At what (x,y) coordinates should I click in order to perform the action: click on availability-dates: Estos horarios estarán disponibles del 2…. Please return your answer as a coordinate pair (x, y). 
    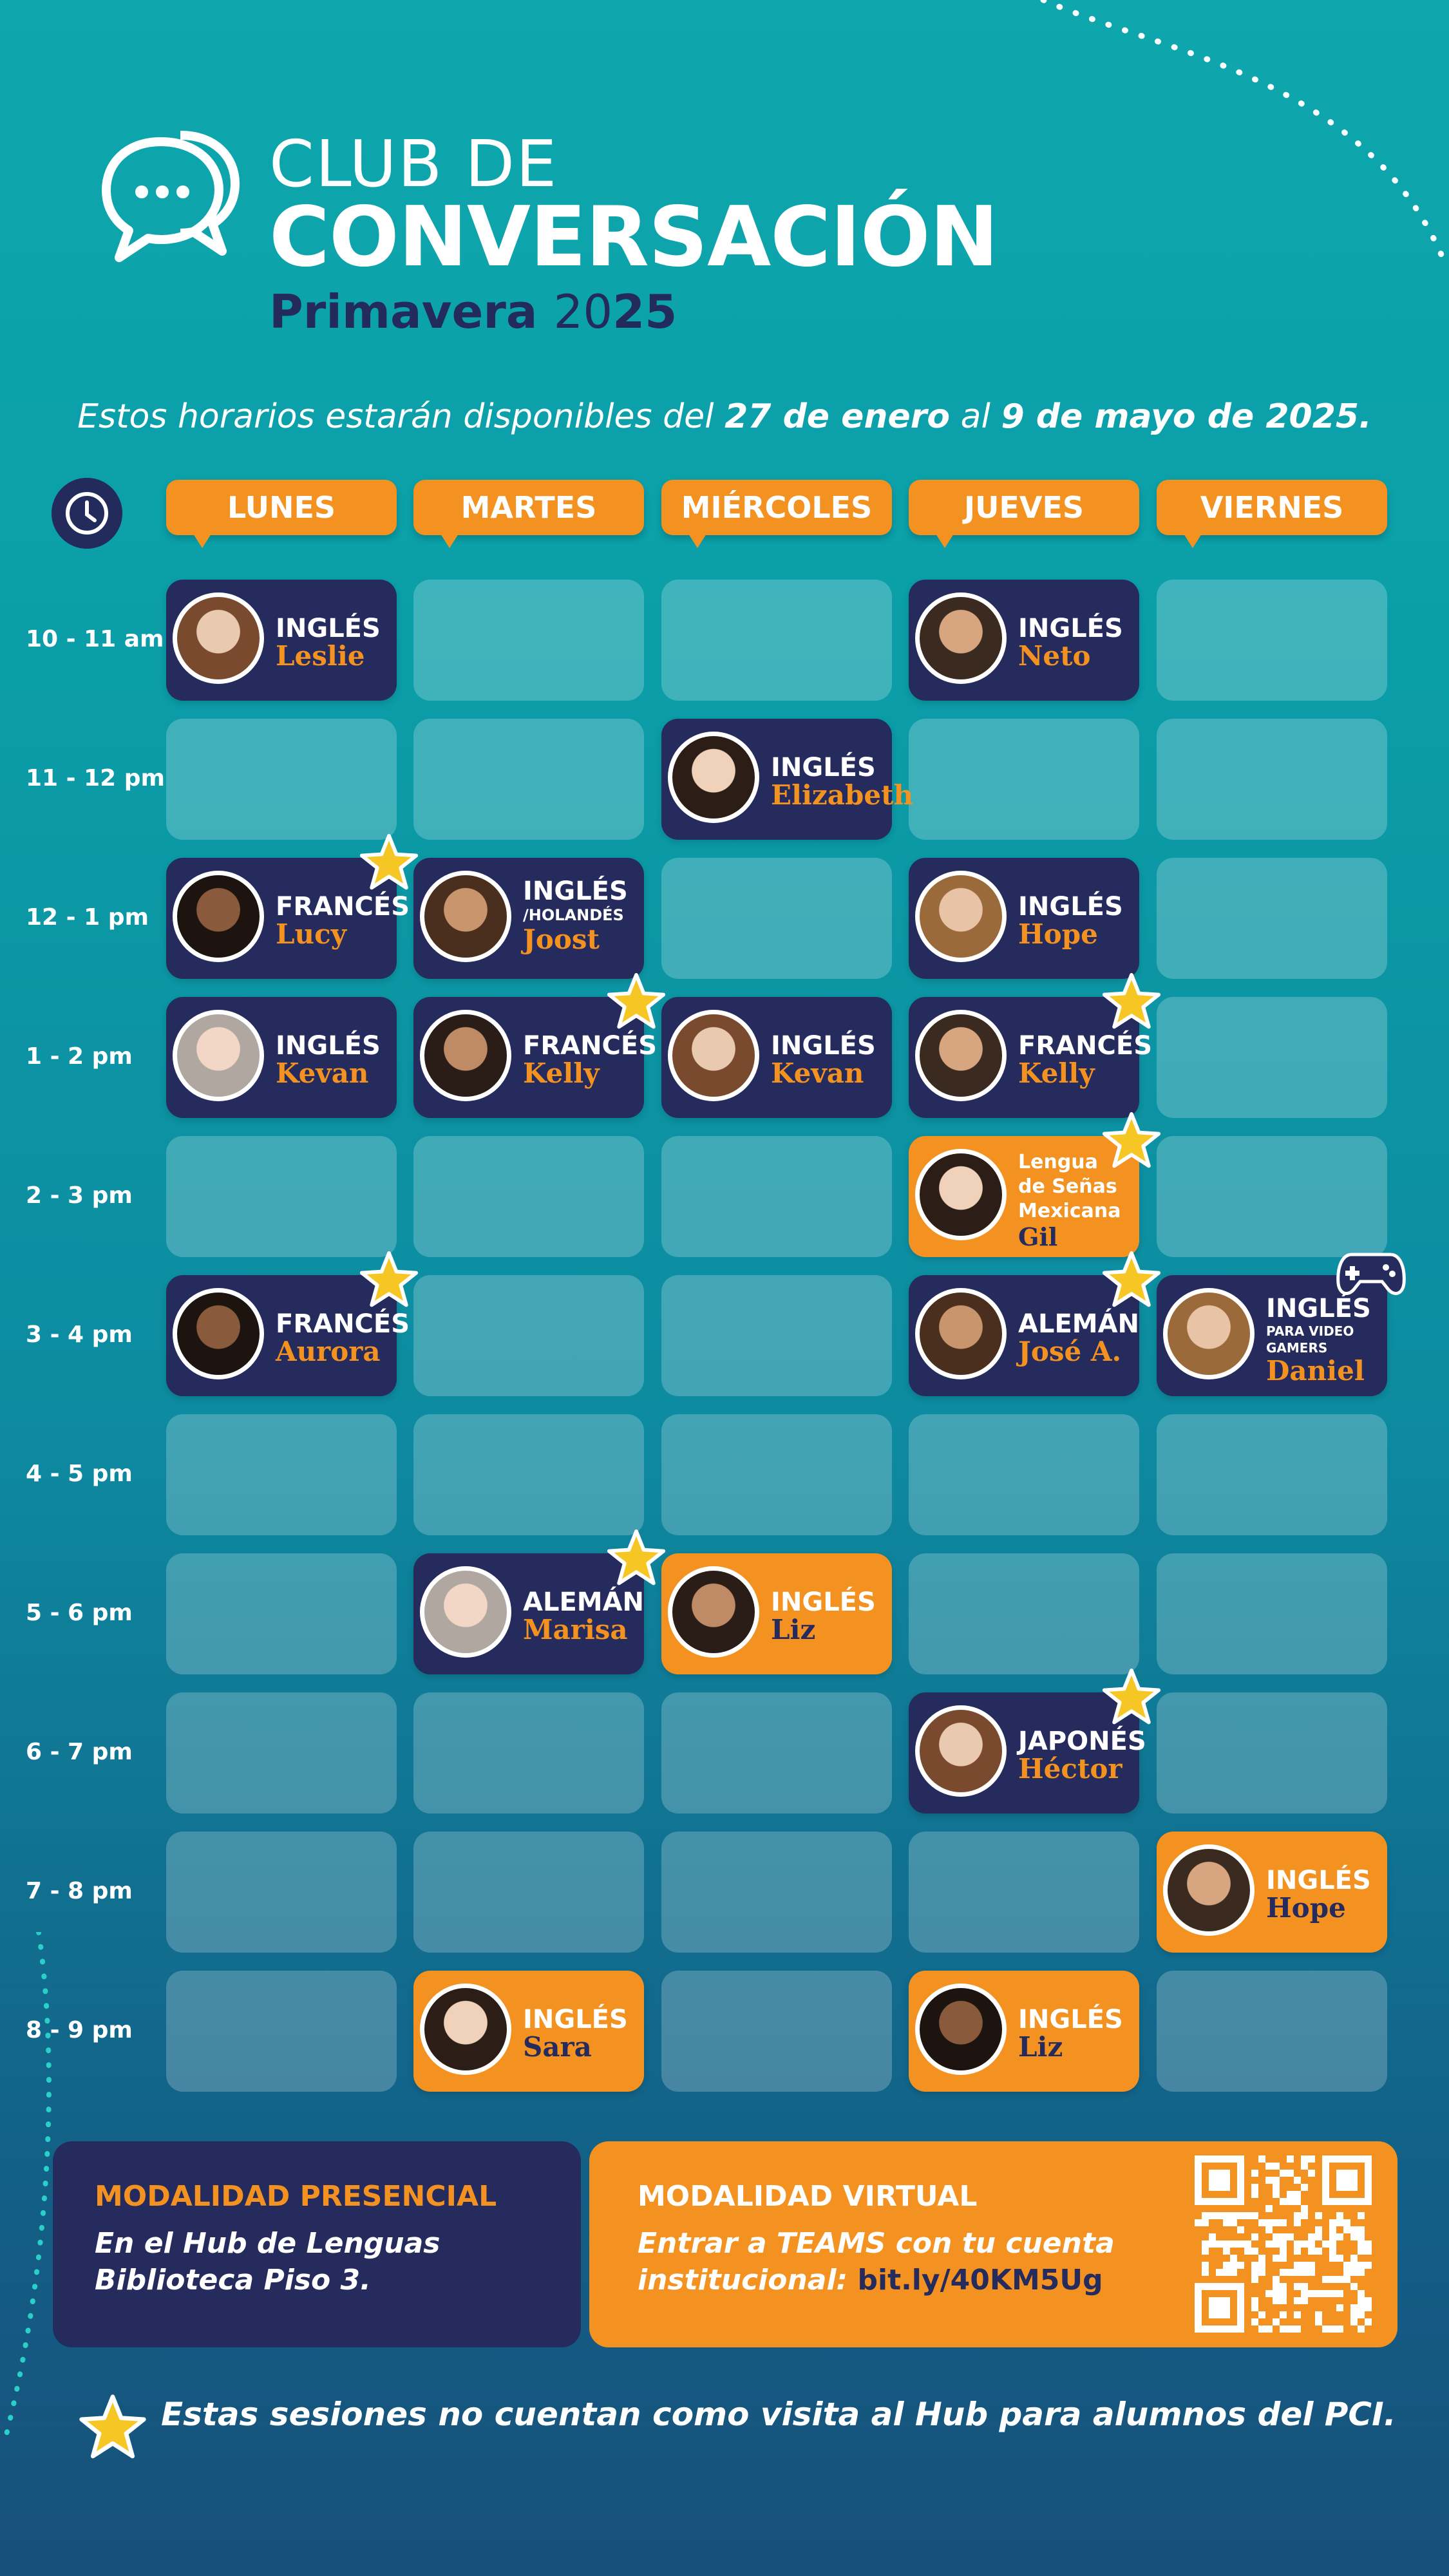
    Looking at the image, I should click on (724, 416).